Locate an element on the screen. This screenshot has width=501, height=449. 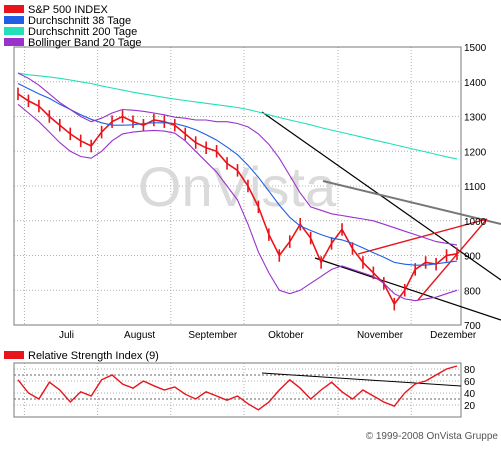
rsi-grid is located at coordinates (237, 390).